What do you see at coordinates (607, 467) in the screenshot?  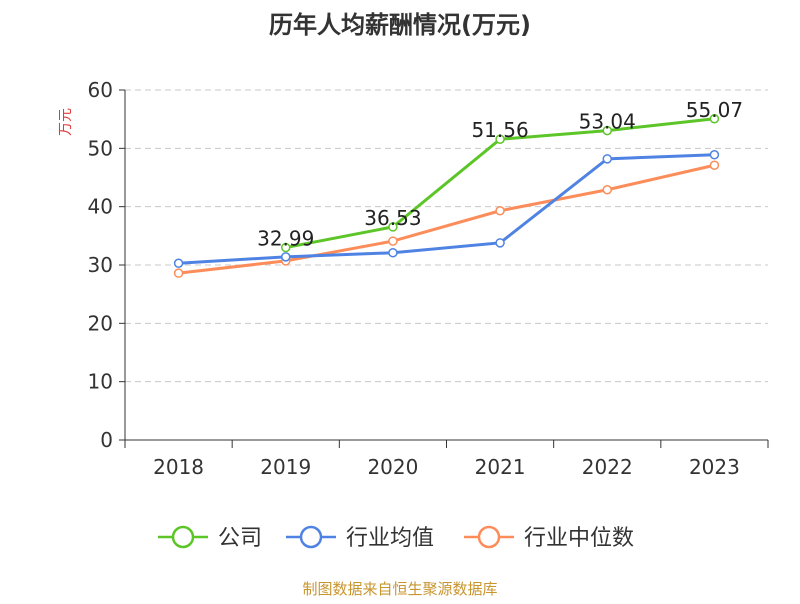 I see `x-tick-label: 2022` at bounding box center [607, 467].